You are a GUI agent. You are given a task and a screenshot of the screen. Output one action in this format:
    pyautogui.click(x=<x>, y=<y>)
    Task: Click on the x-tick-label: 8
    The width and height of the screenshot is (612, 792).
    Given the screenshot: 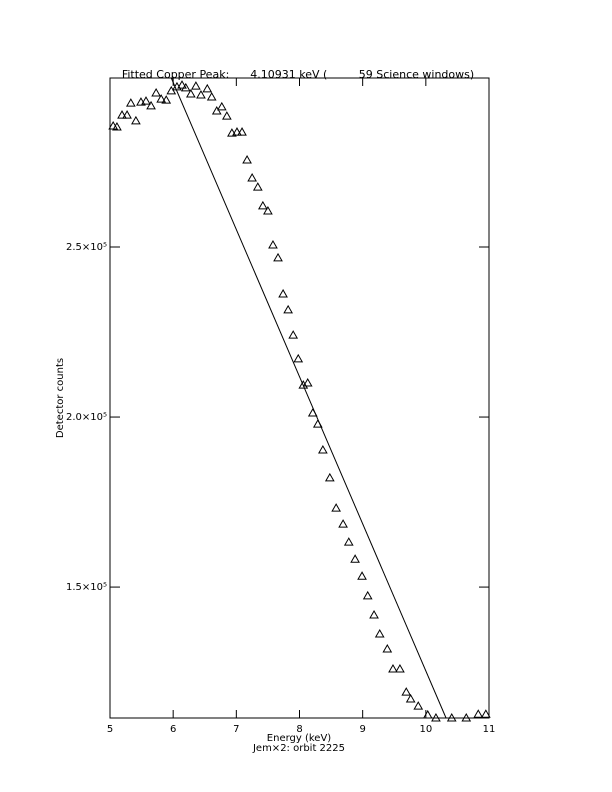 What is the action you would take?
    pyautogui.click(x=299, y=729)
    